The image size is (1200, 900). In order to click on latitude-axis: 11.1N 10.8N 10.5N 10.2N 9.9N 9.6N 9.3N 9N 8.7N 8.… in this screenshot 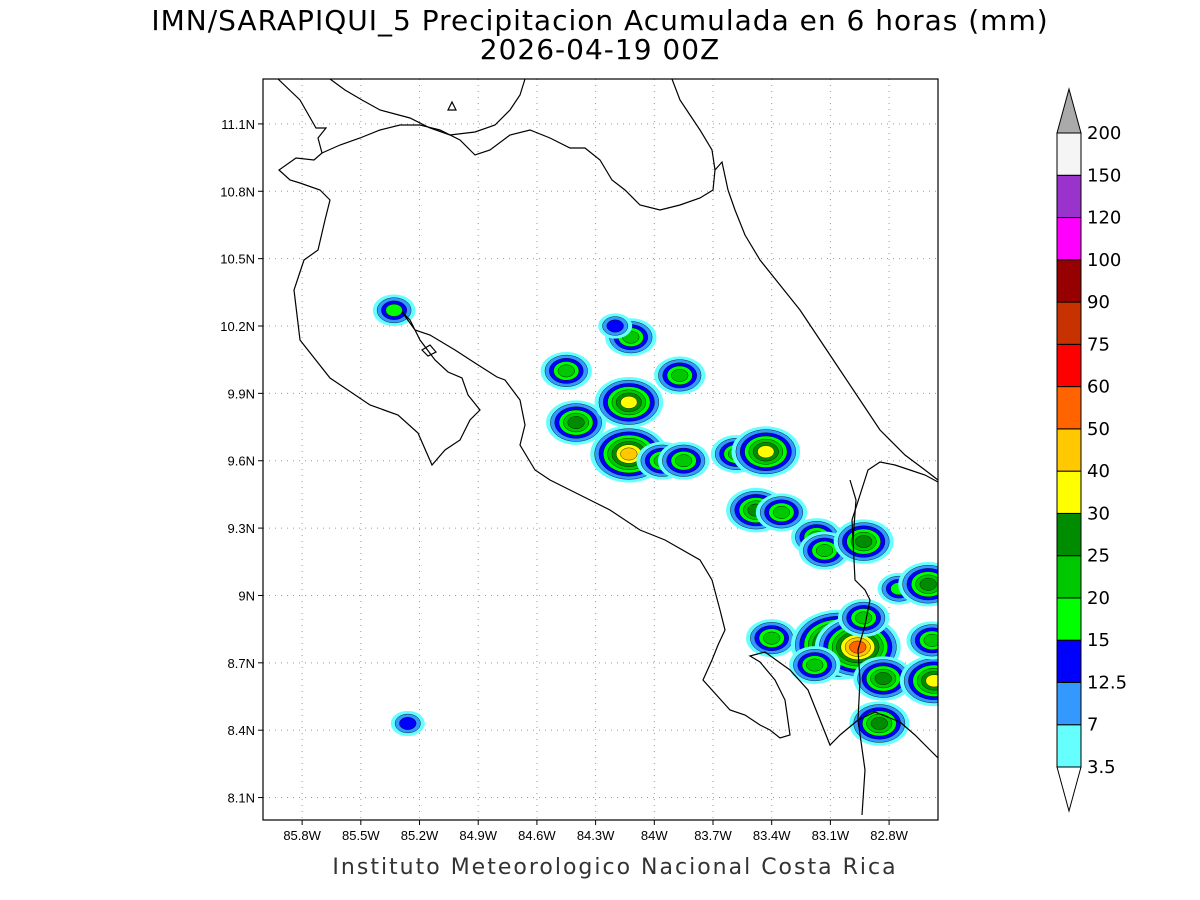, I will do `click(241, 461)`.